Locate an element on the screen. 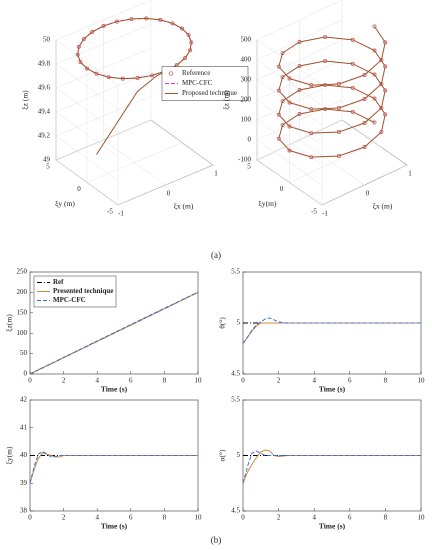 The width and height of the screenshot is (432, 550). z-tick-label: 49 is located at coordinates (47, 160).